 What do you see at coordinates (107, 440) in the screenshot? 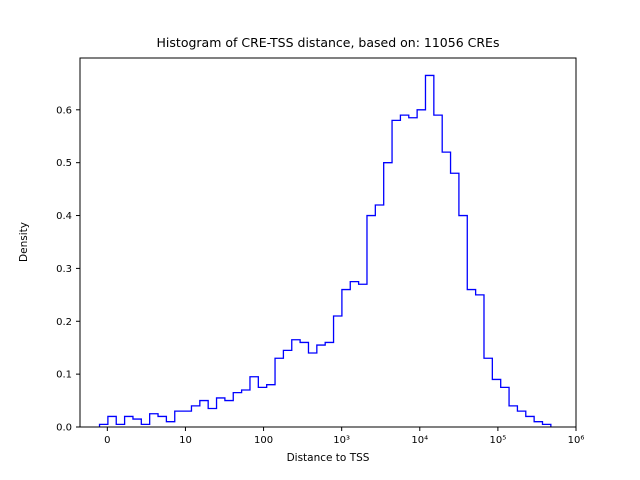
I see `x-tick-label: 0` at bounding box center [107, 440].